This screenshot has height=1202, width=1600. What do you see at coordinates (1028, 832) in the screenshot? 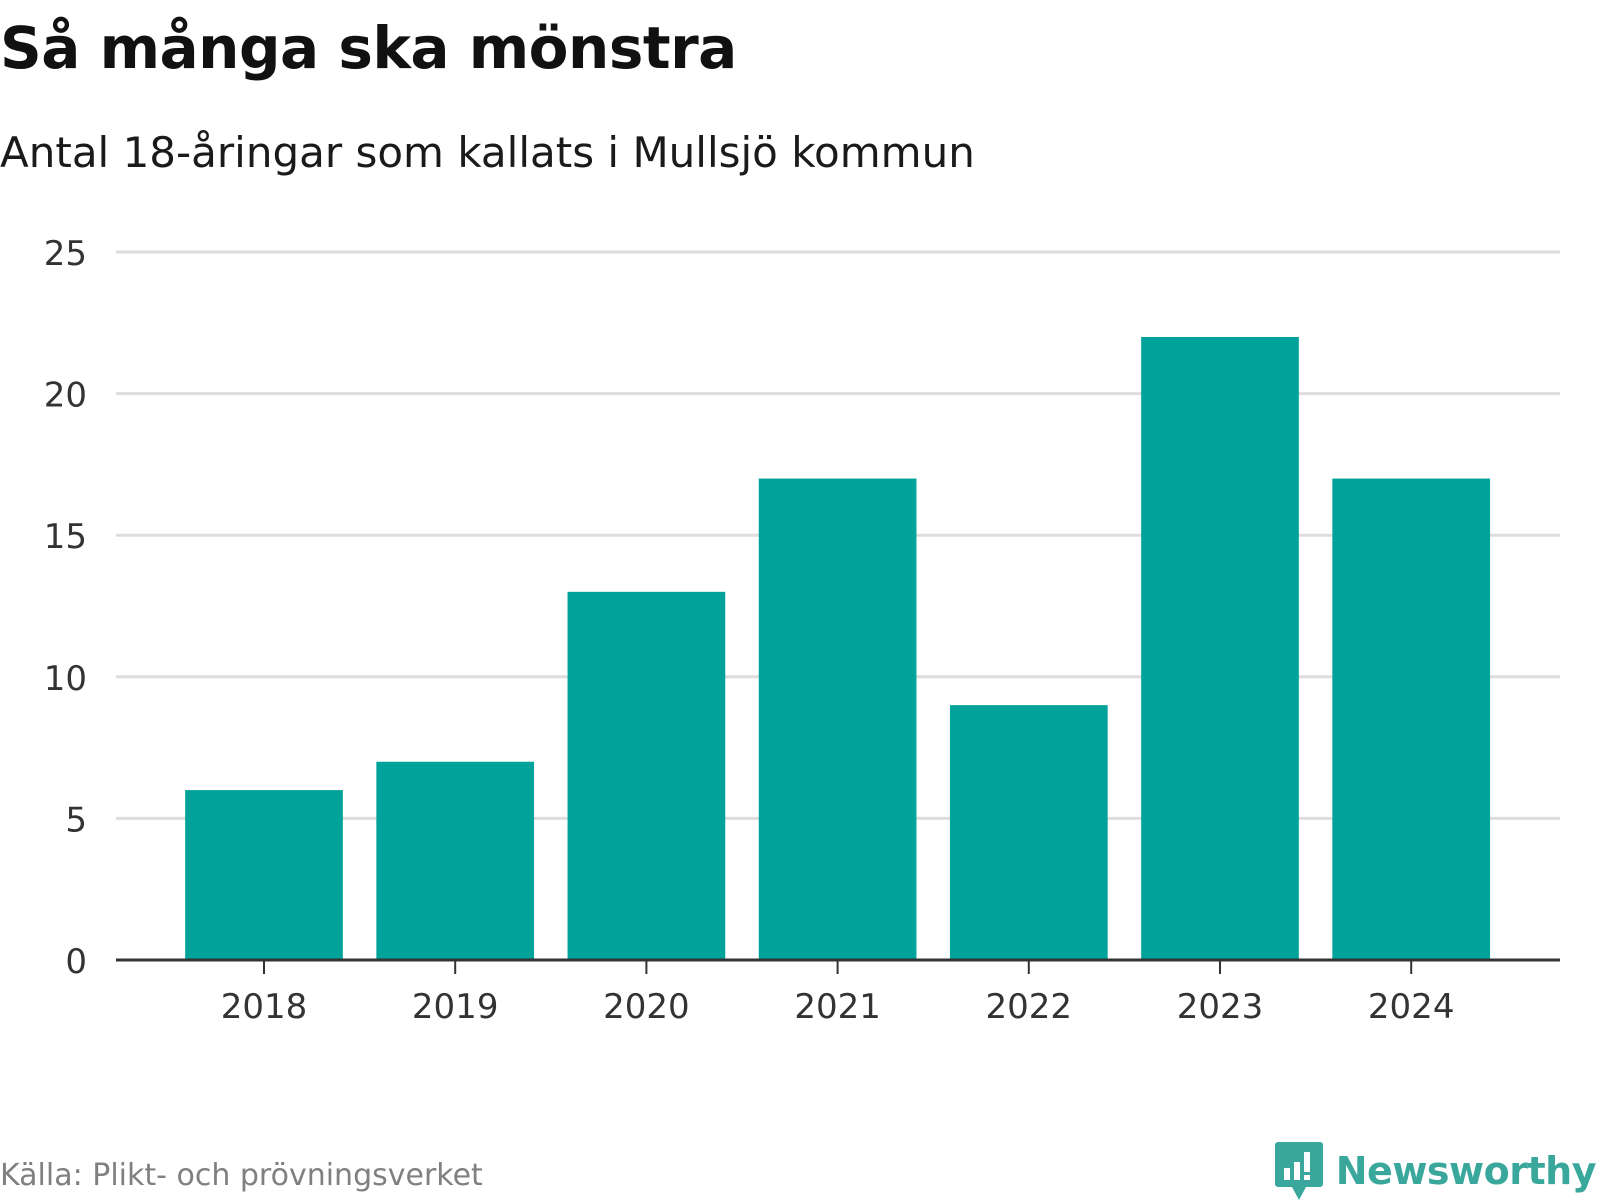
I see `bar-2022` at bounding box center [1028, 832].